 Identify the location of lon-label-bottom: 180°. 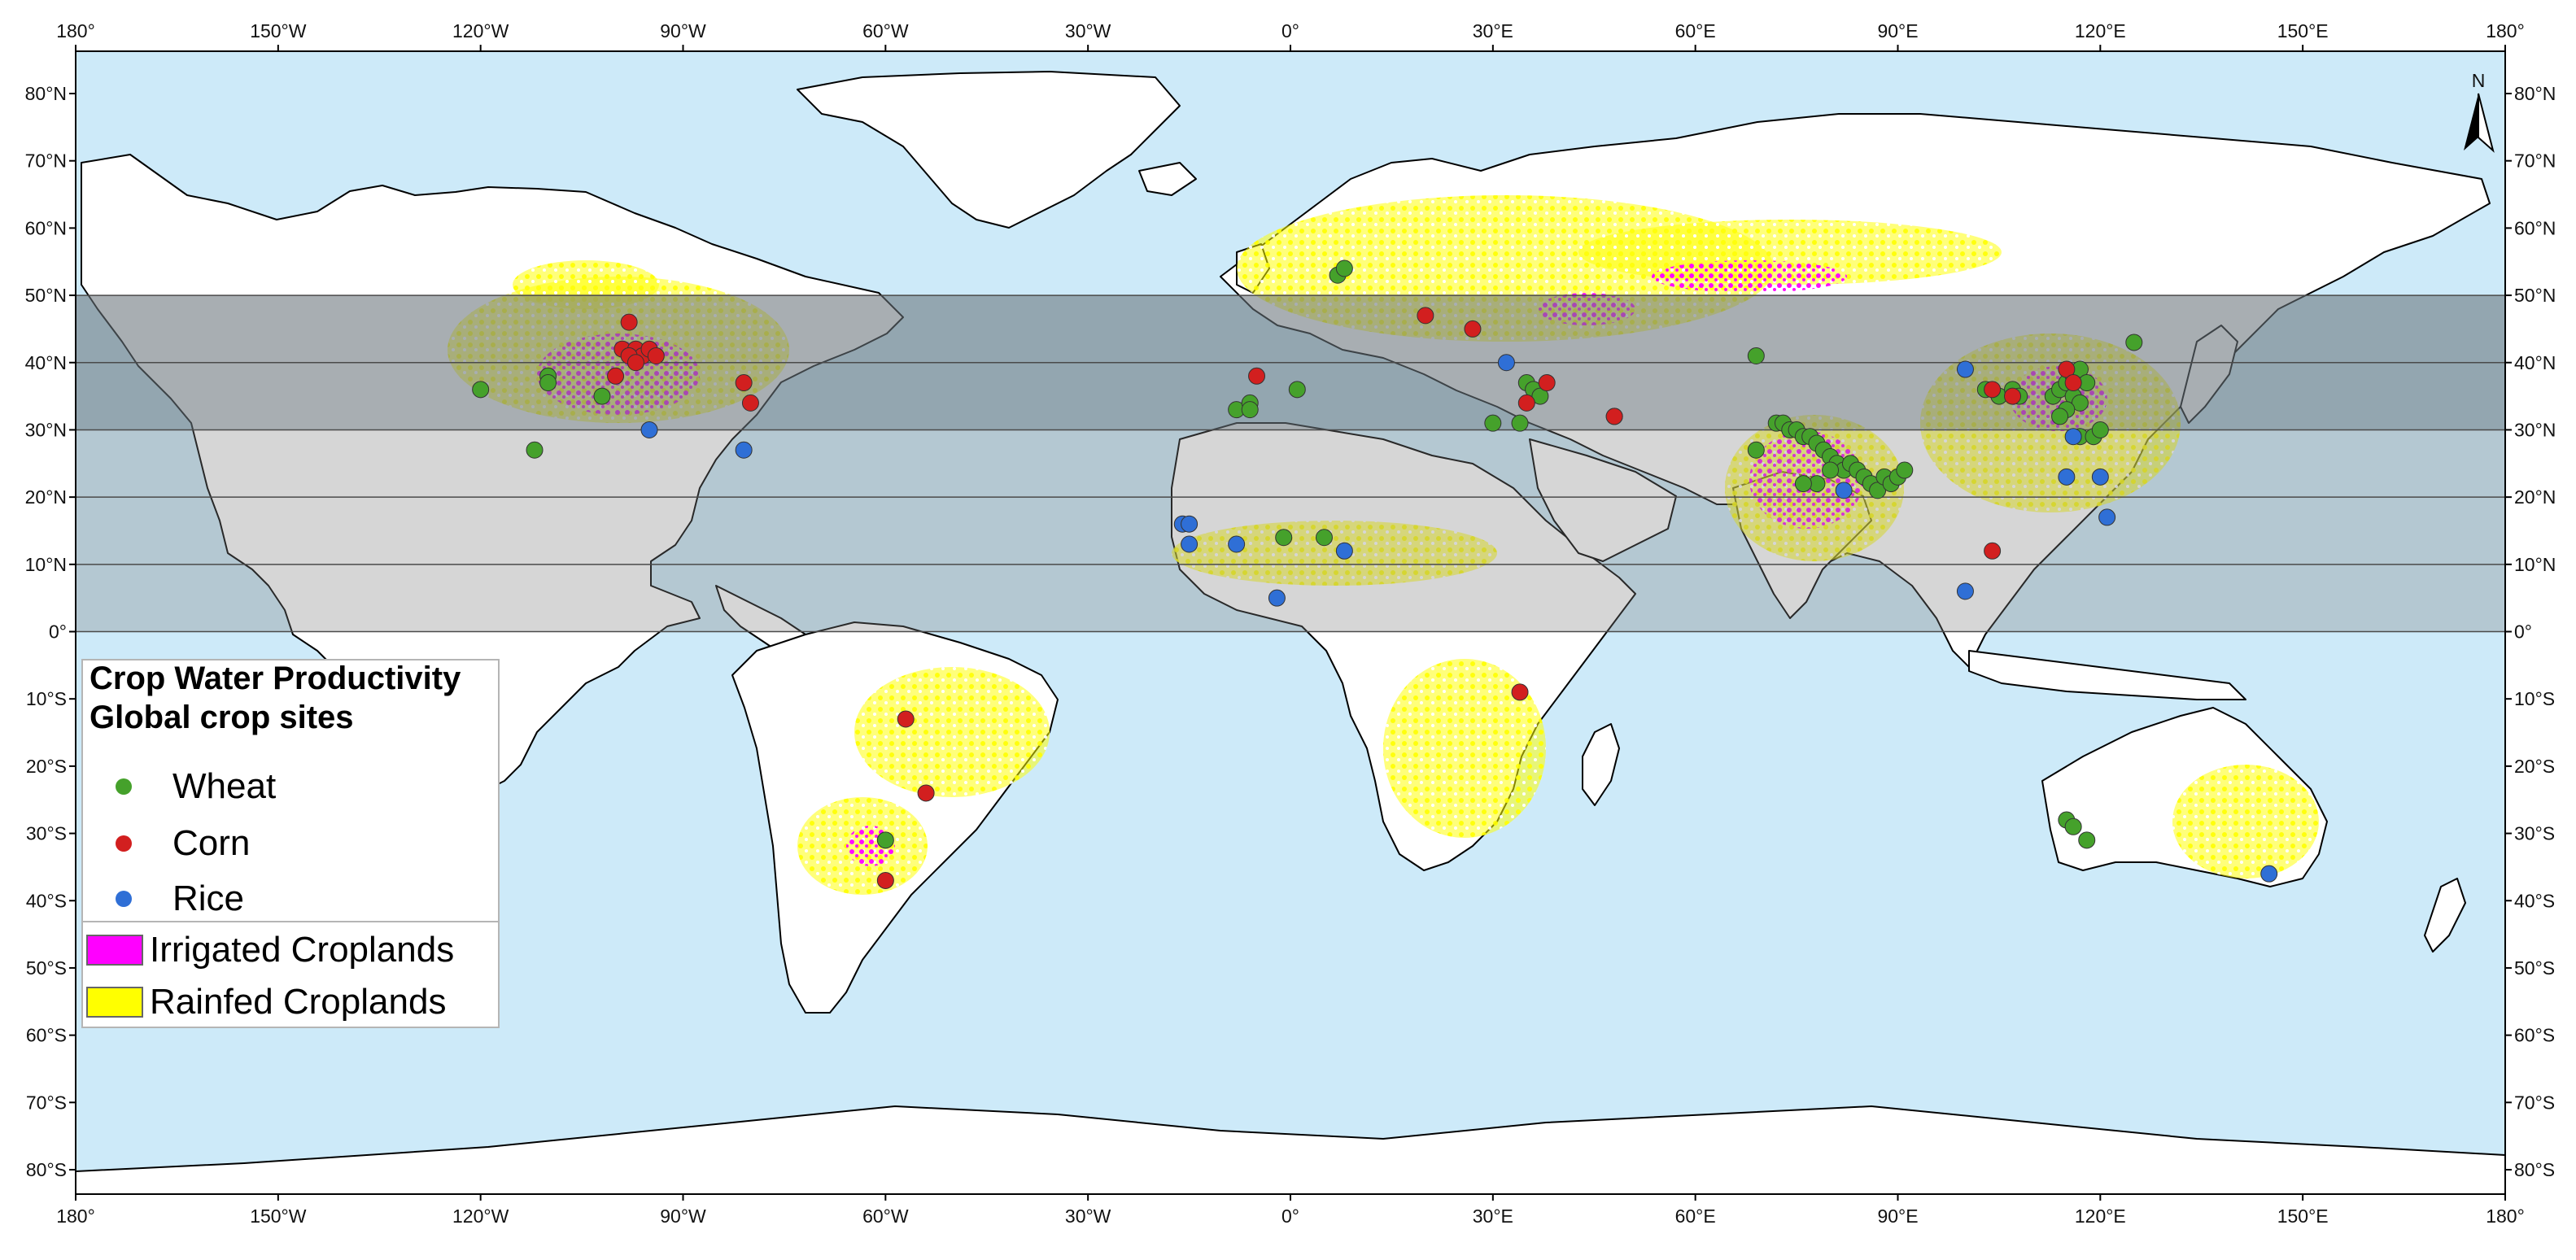
(75, 1216).